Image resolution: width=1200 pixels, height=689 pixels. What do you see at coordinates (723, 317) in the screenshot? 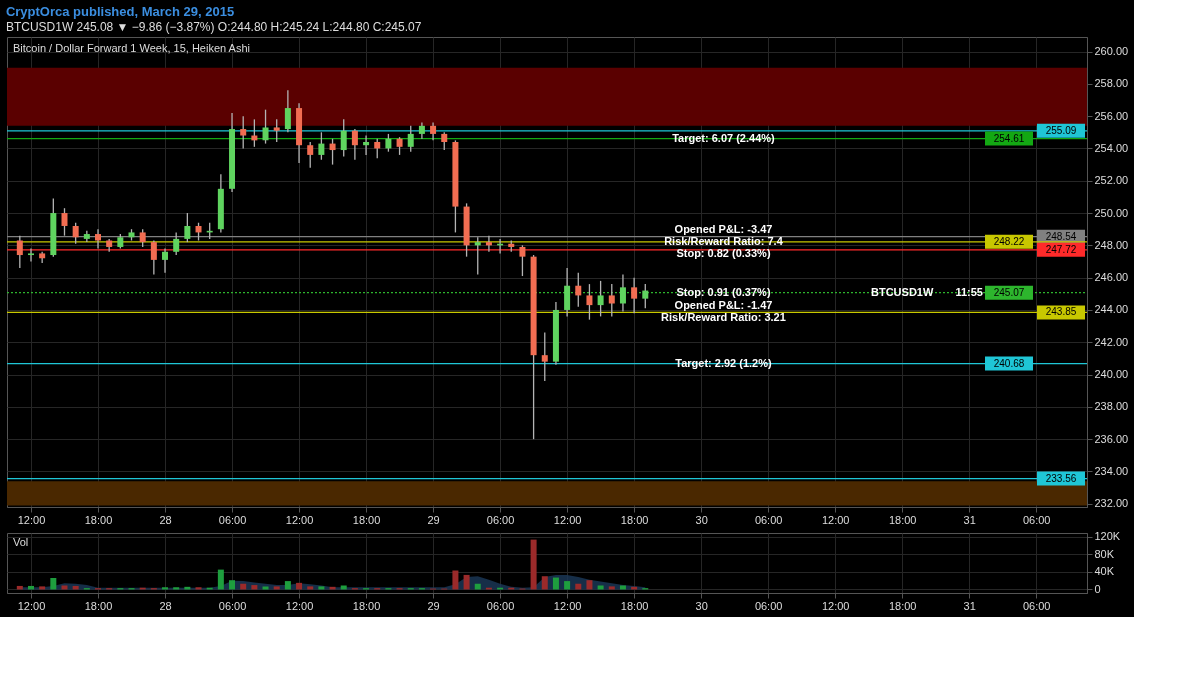
I see `annotation: Risk/Reward Ratio: 3.21` at bounding box center [723, 317].